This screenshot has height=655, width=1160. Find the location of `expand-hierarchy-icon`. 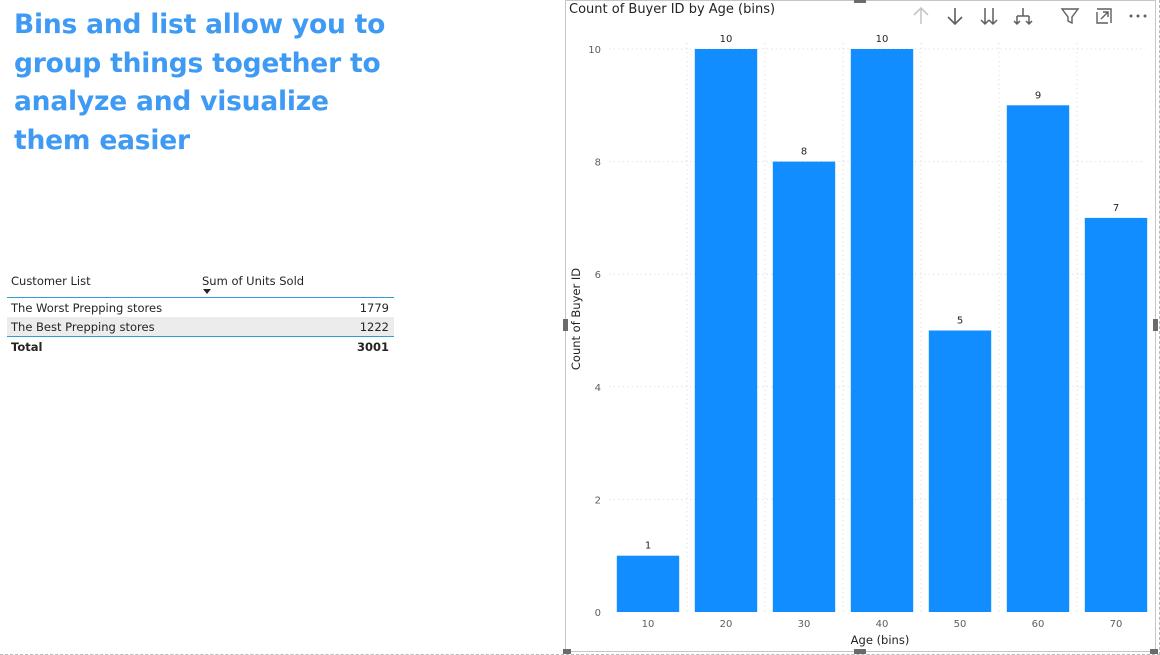

expand-hierarchy-icon is located at coordinates (1023, 16).